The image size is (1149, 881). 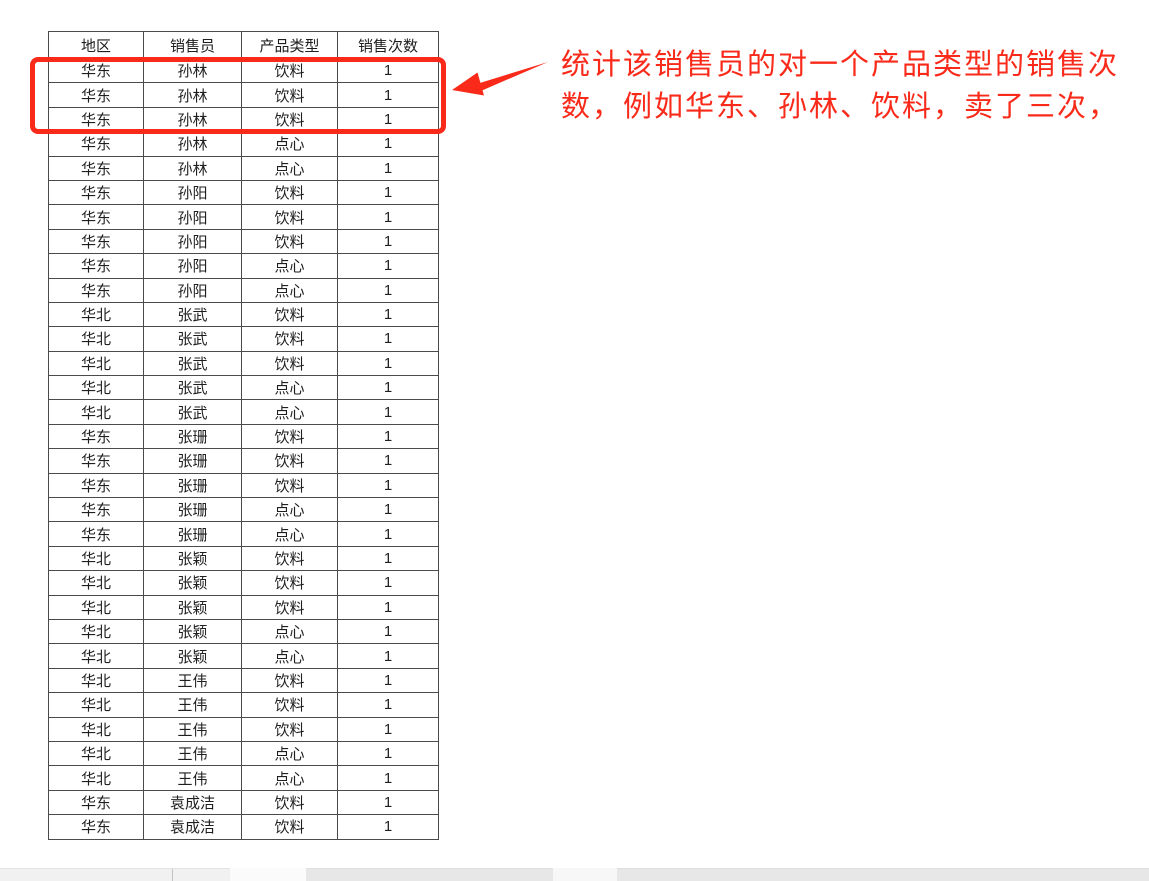 I want to click on cell-salesperson: 袁成洁, so click(x=192, y=827).